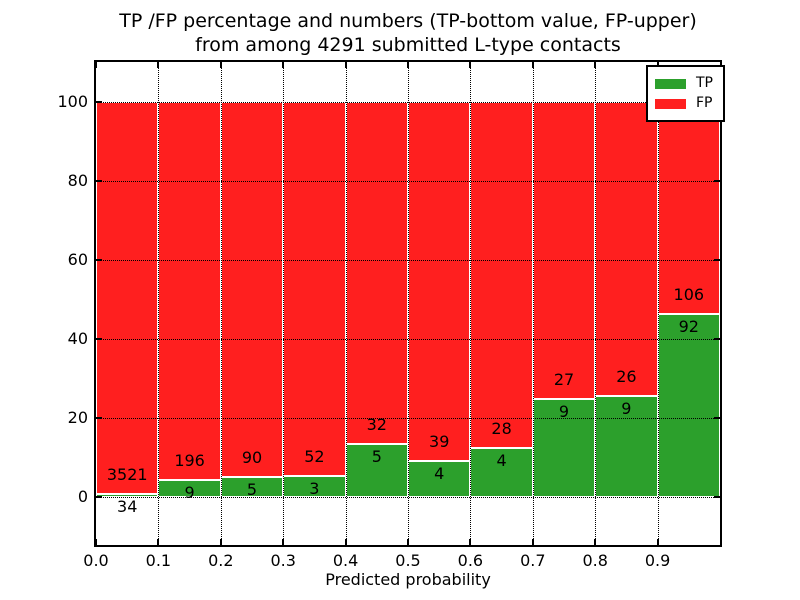 This screenshot has width=800, height=600. I want to click on x-tick-label: 0.2, so click(221, 560).